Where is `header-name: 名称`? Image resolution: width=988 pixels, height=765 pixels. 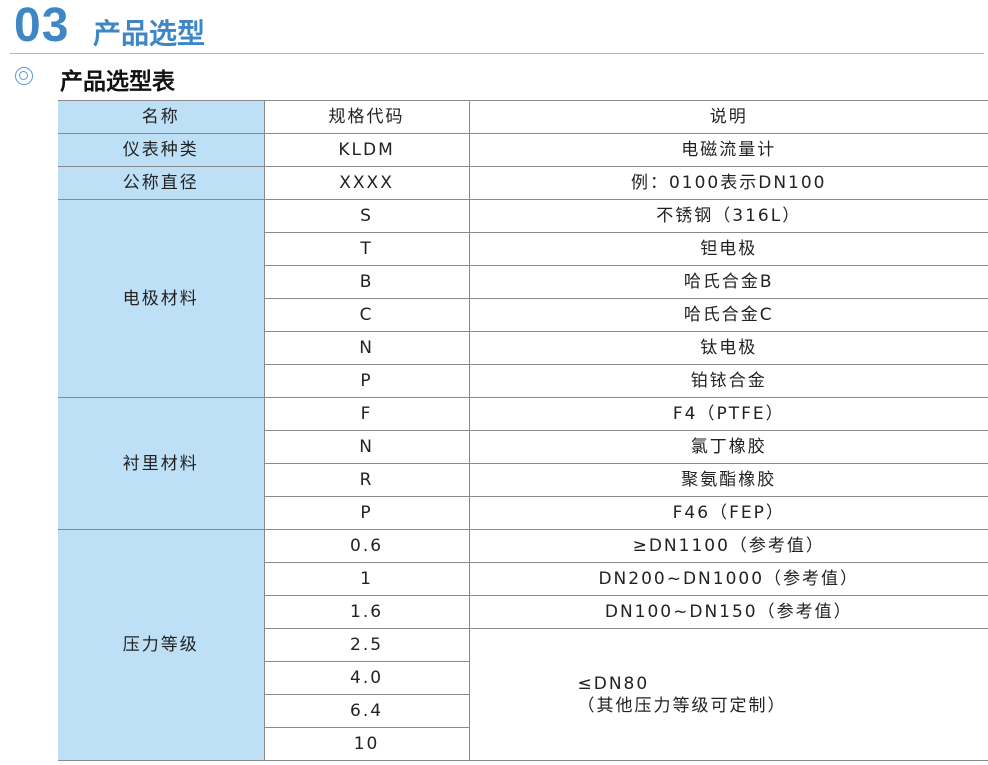
header-name: 名称 is located at coordinates (161, 117).